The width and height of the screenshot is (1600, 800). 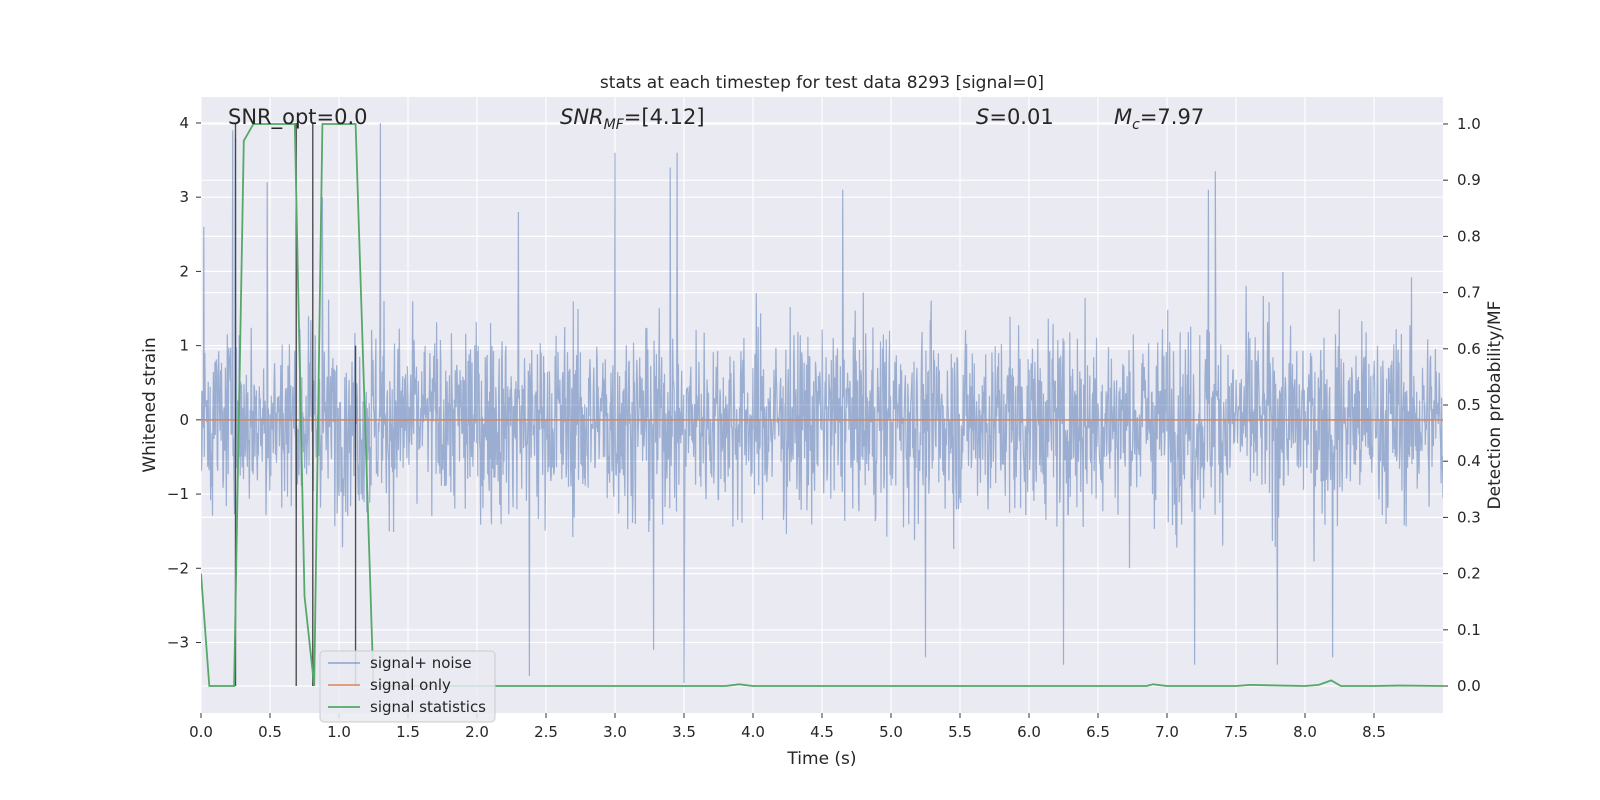 What do you see at coordinates (1469, 405) in the screenshot?
I see `y2-tick-label: 0.5` at bounding box center [1469, 405].